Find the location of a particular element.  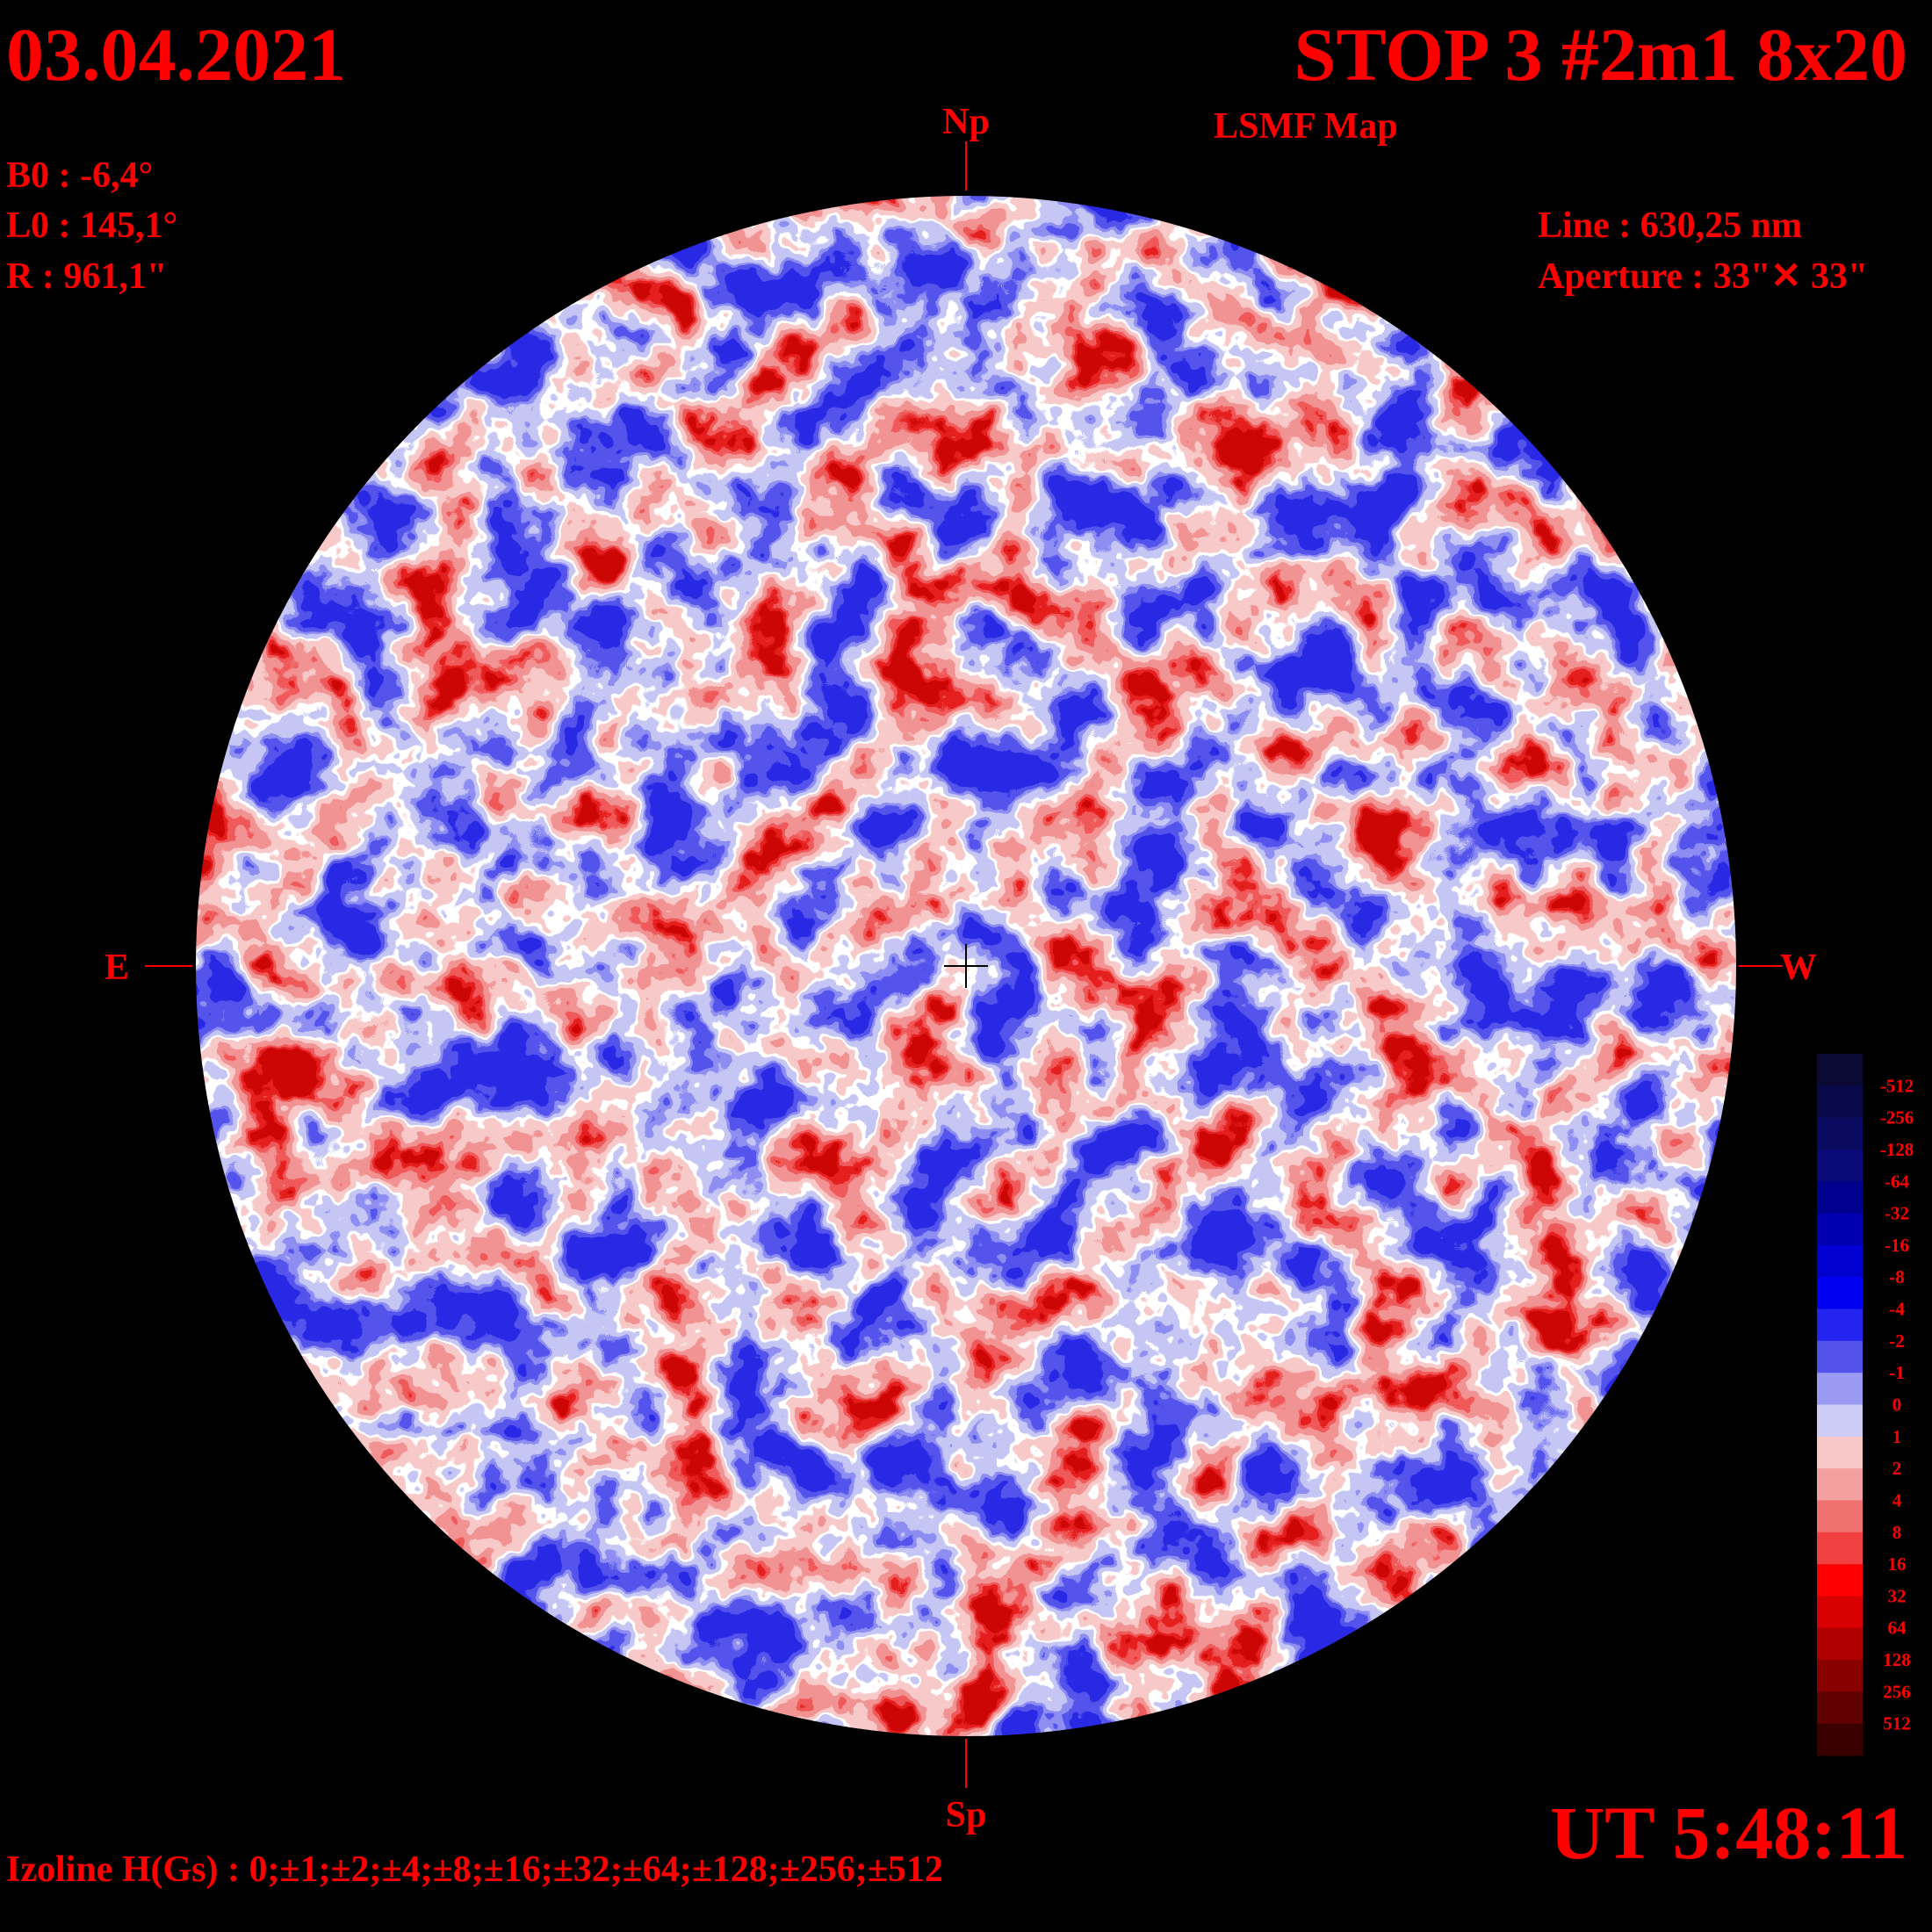

colorbar-label: -4 is located at coordinates (1897, 1310).